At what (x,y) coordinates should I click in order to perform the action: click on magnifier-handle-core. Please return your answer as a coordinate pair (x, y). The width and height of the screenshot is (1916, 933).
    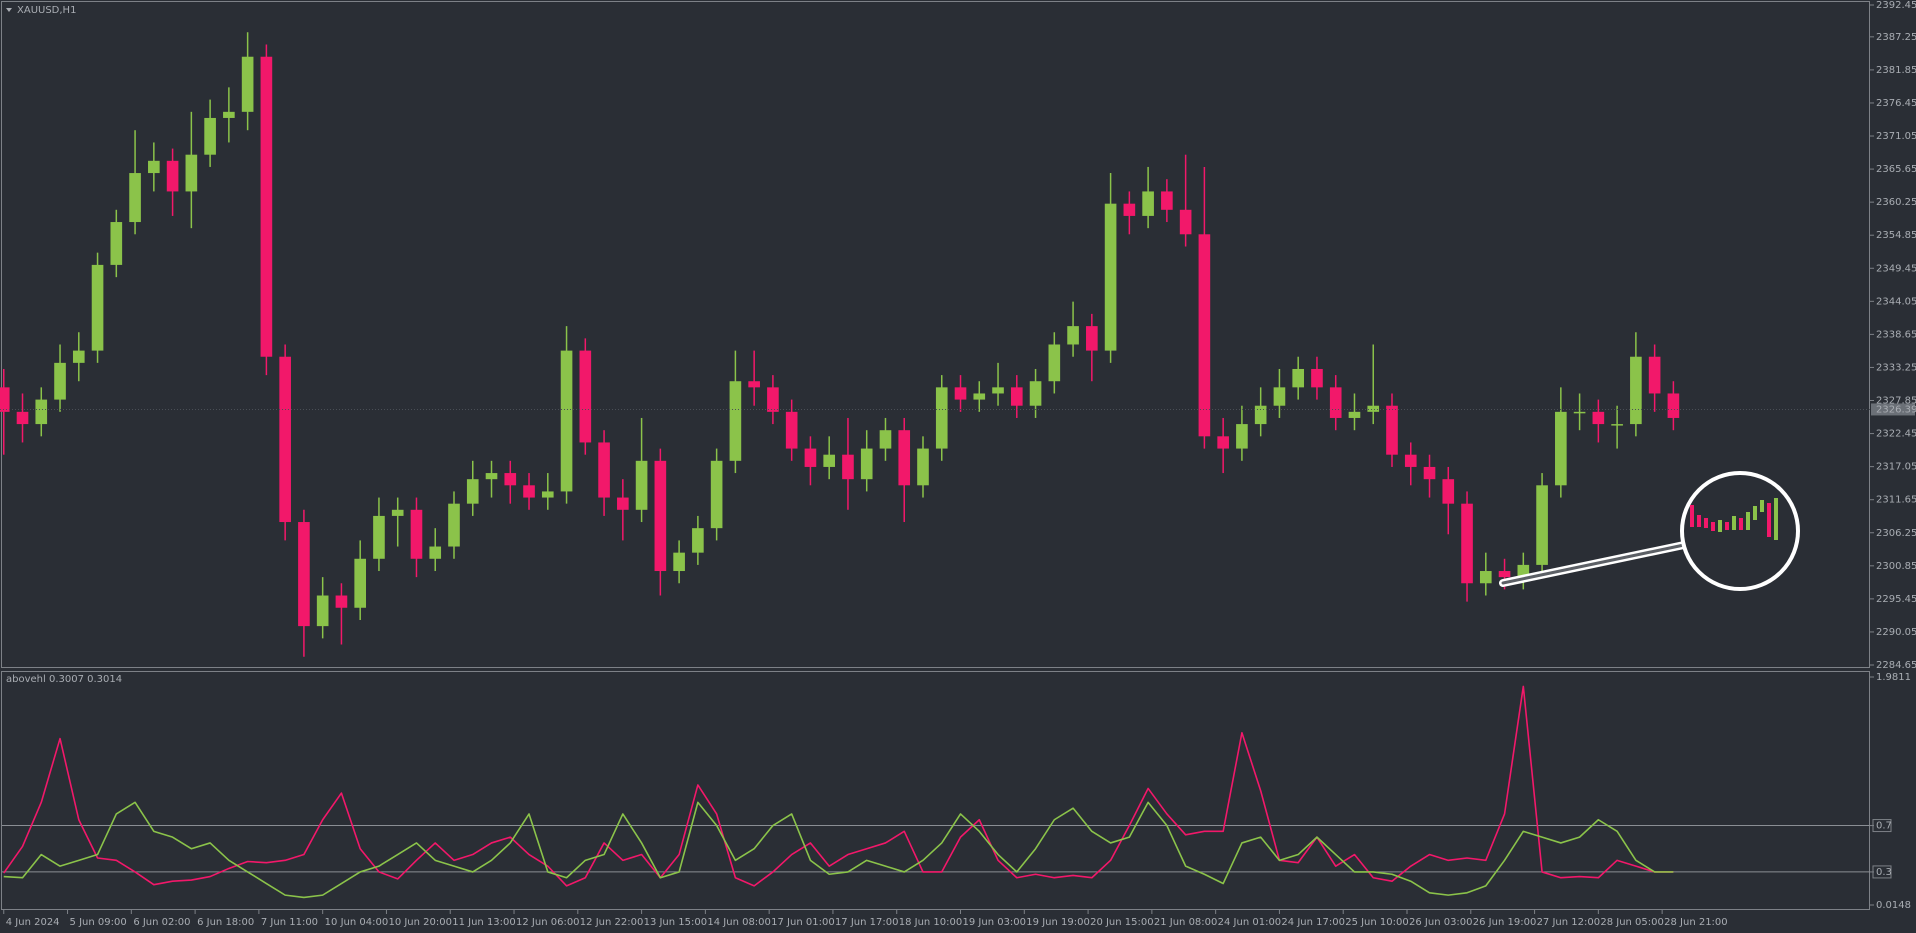
    Looking at the image, I should click on (1593, 564).